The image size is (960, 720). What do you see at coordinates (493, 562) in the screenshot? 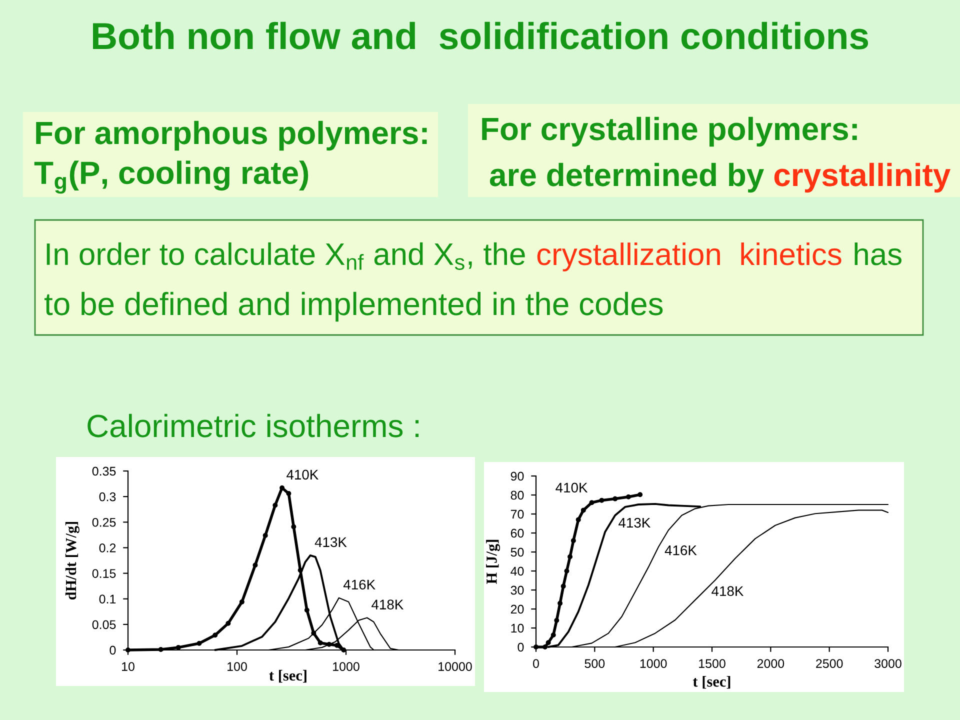
I see `y-axis-title: H [J/g]` at bounding box center [493, 562].